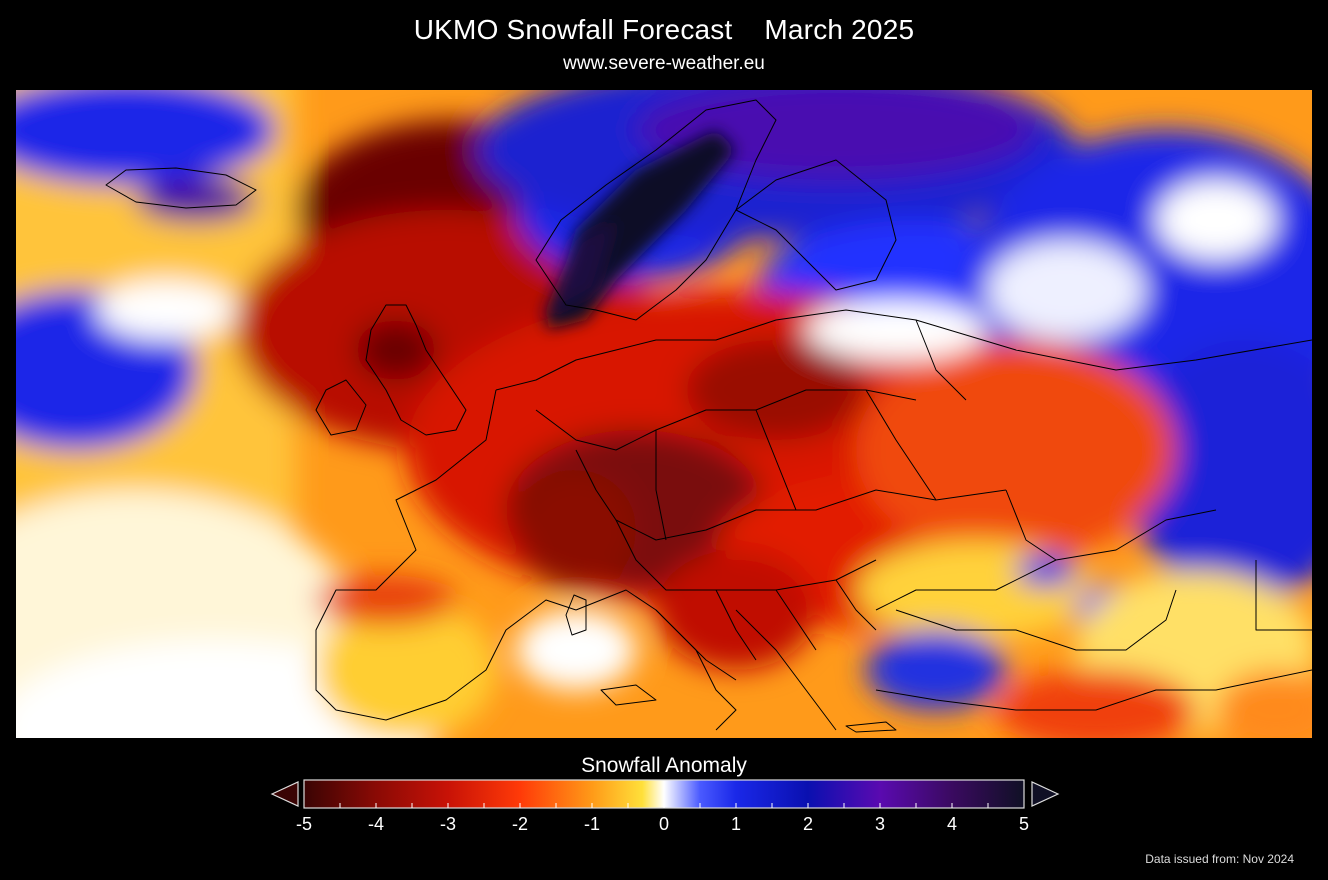 The height and width of the screenshot is (880, 1328). Describe the element at coordinates (1045, 794) in the screenshot. I see `colorbar-high-arrow` at that location.